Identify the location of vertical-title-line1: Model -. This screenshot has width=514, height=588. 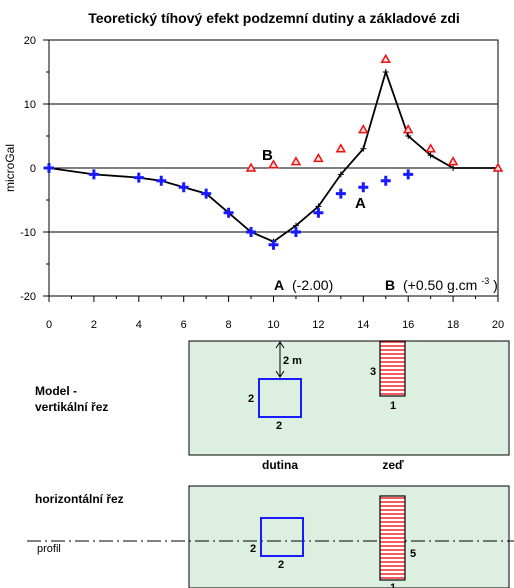
(56, 391).